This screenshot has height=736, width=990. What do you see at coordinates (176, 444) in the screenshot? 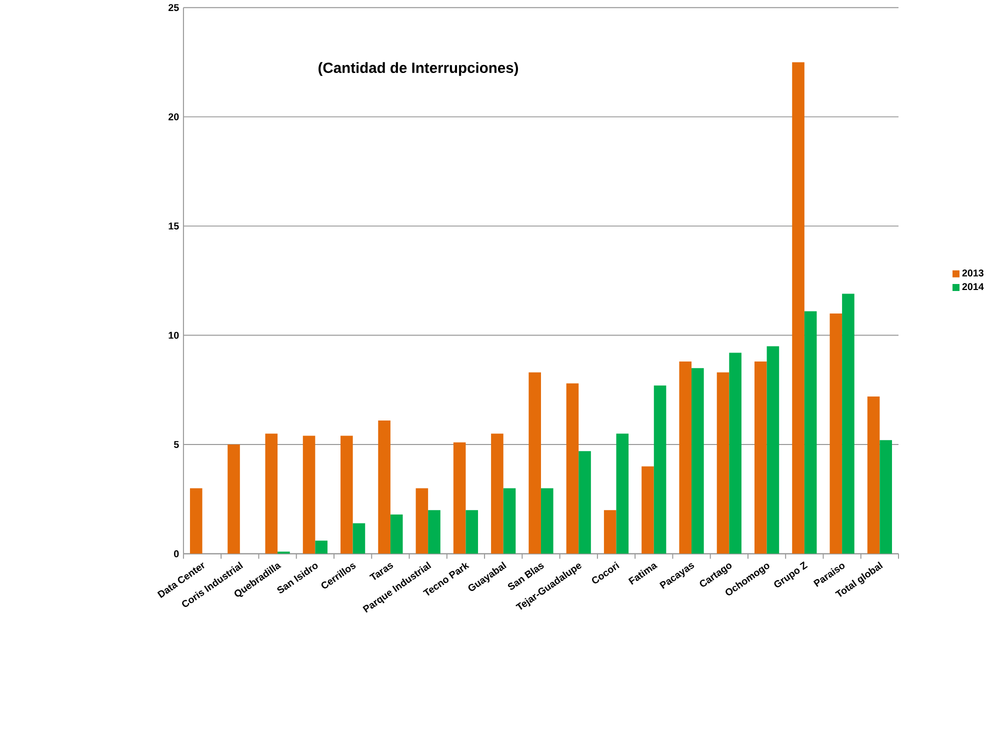
I see `y-tick-label: 5` at bounding box center [176, 444].